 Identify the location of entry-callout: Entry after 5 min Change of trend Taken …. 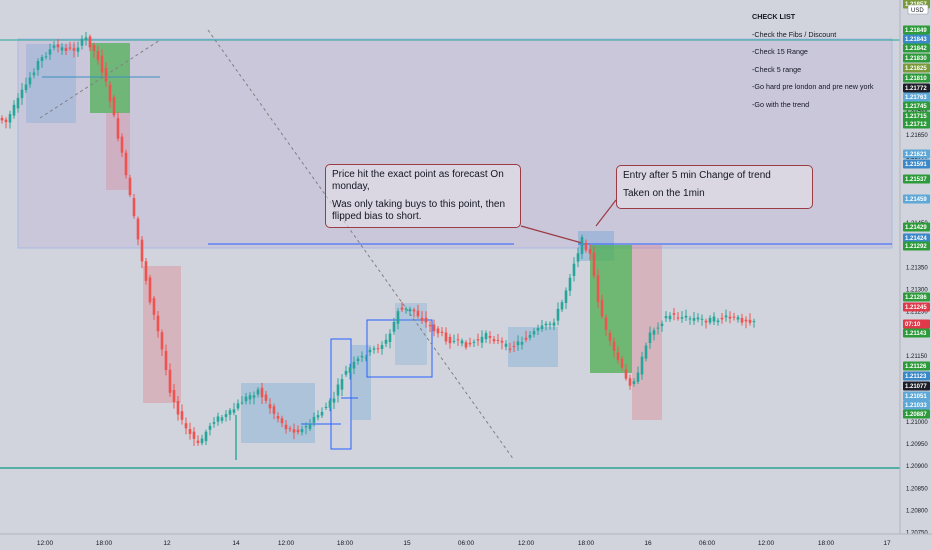
(714, 187).